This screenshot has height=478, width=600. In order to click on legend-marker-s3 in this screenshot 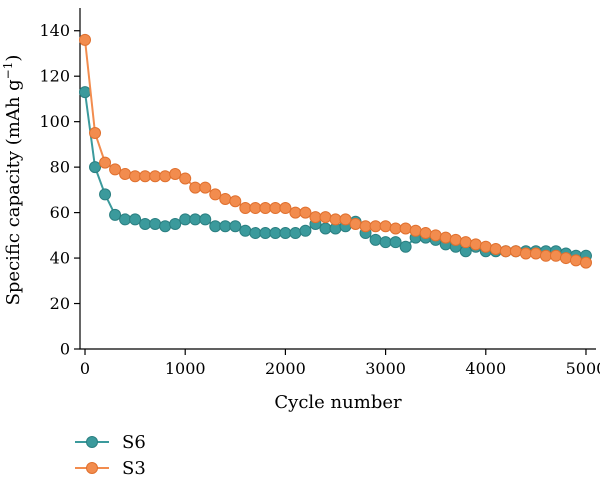, I will do `click(92, 468)`.